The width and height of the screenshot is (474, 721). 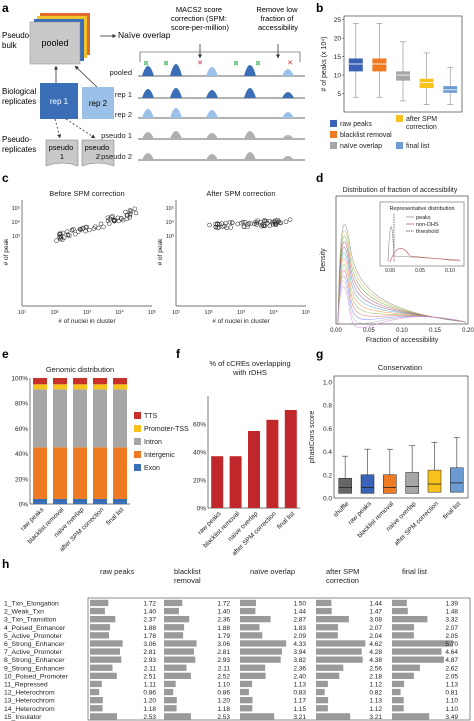 I want to click on b-ytick-label-2: 10, so click(x=338, y=76).